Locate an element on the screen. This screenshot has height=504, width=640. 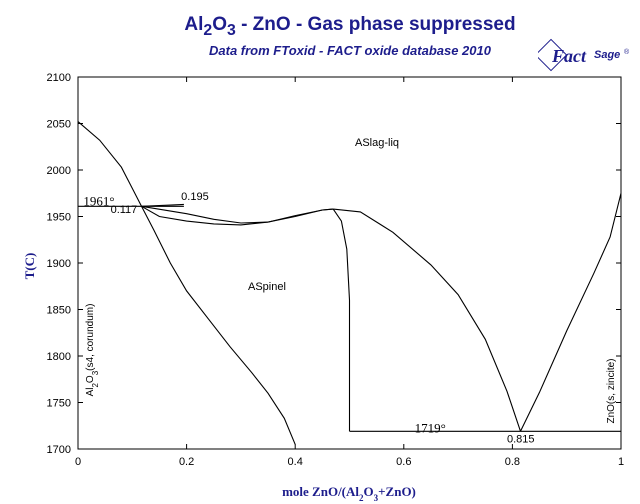
series-line-solidus-spinel is located at coordinates (237, 215).